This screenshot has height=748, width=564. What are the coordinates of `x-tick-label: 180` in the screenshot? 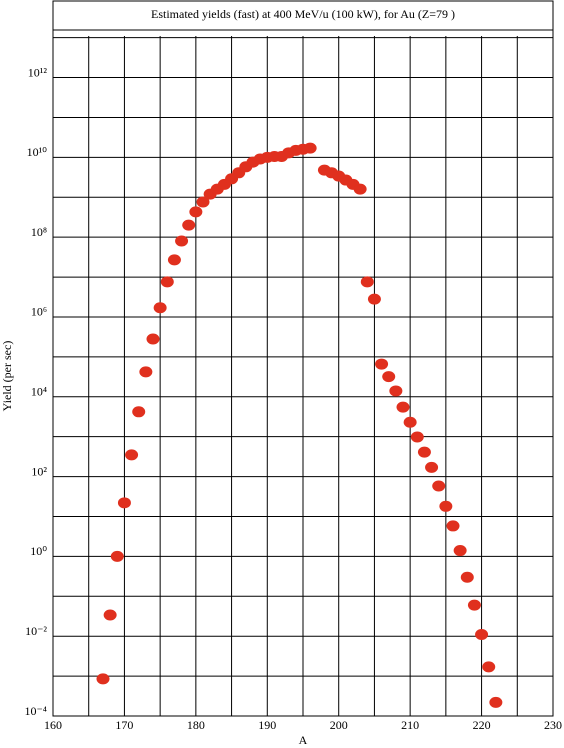 It's located at (196, 725).